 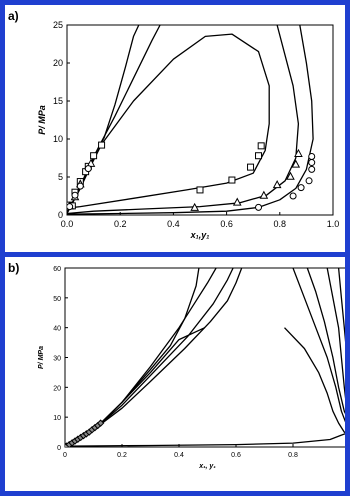 I want to click on y-tick-label: 5, so click(x=60, y=177).